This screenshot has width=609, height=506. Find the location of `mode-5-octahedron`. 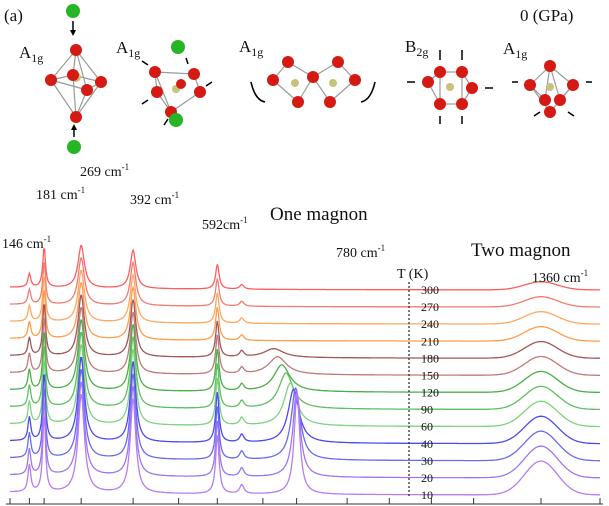

mode-5-octahedron is located at coordinates (552, 89).